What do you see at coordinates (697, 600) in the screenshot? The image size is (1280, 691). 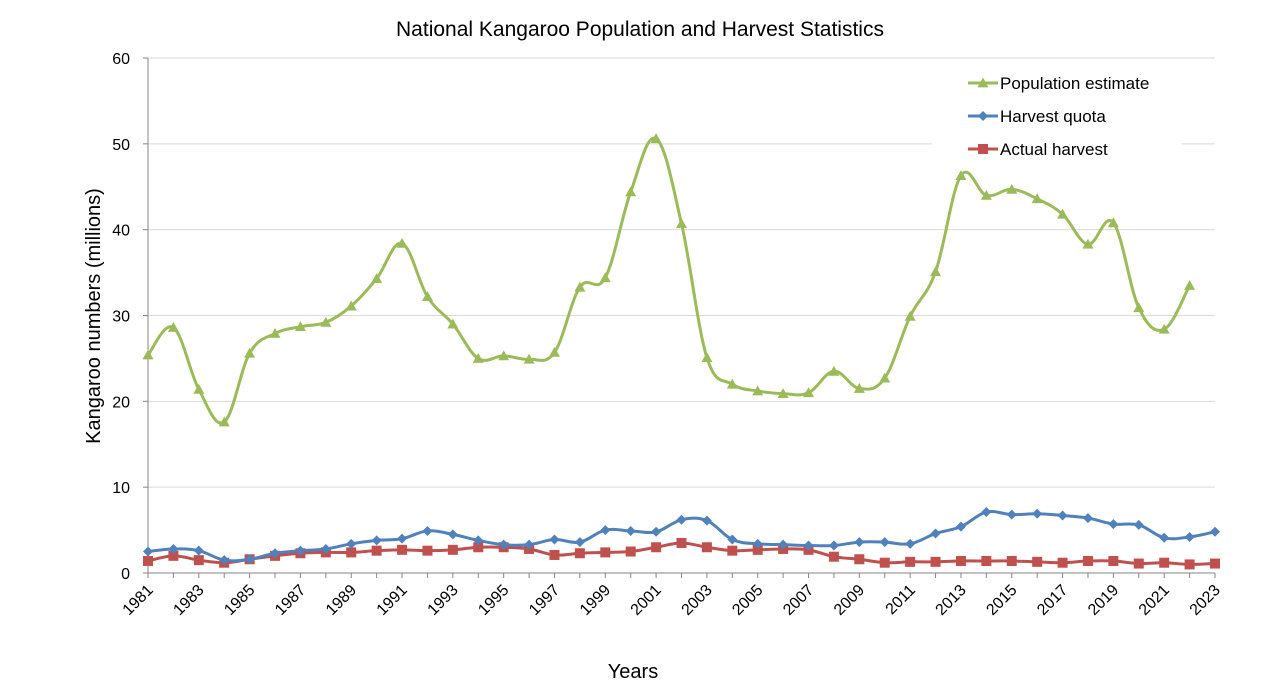 I see `x-tick-label: 2003` at bounding box center [697, 600].